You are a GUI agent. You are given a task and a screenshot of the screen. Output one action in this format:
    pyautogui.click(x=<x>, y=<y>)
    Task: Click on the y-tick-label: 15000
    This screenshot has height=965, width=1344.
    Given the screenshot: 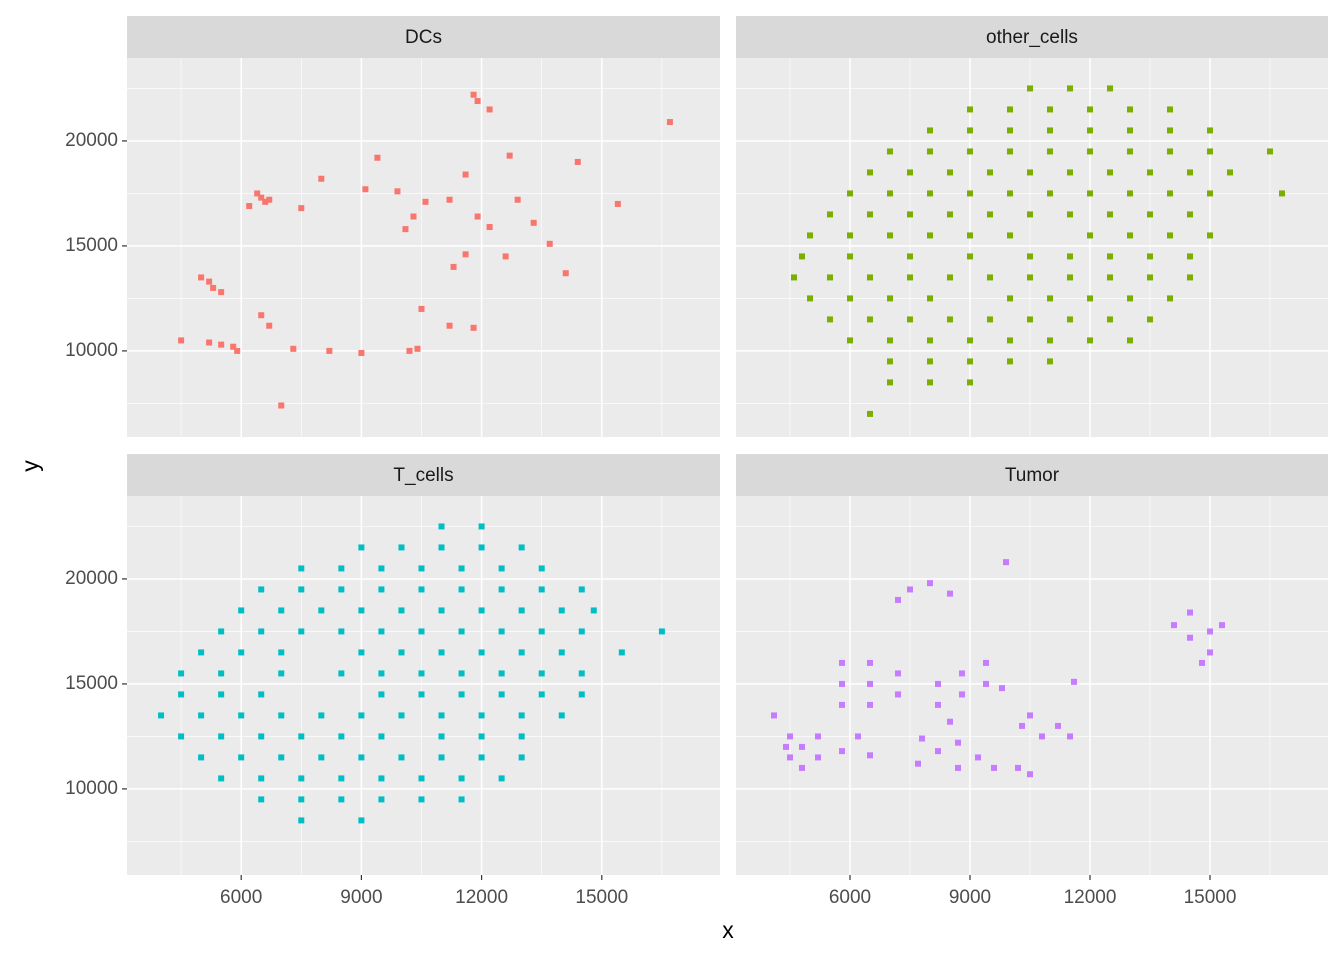 What is the action you would take?
    pyautogui.click(x=91, y=245)
    